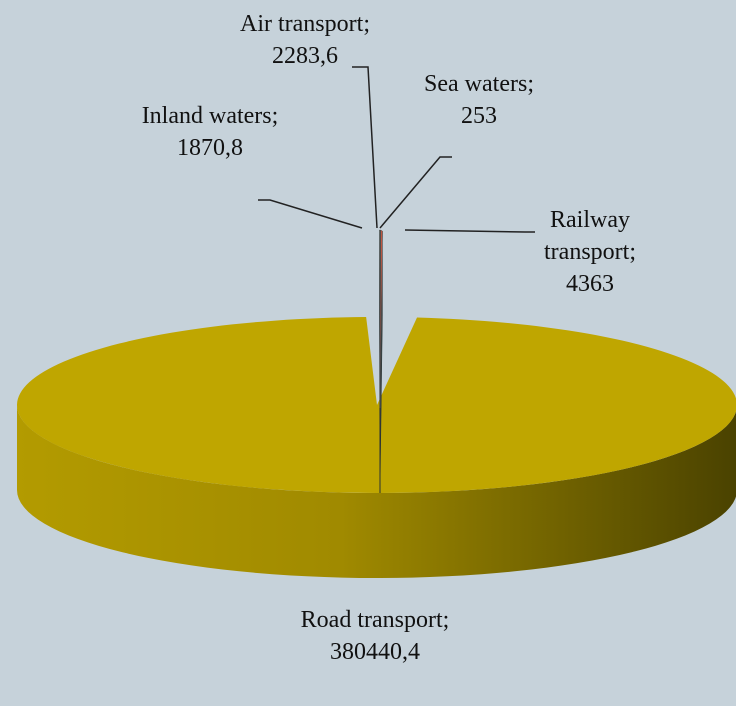 This screenshot has width=736, height=706. Describe the element at coordinates (305, 56) in the screenshot. I see `value-label: 2283,6` at that location.